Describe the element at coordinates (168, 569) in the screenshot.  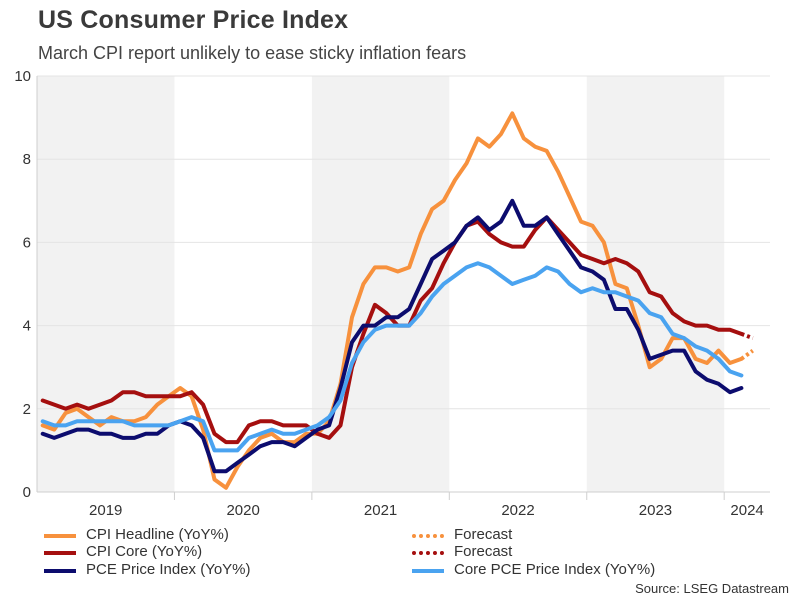
I see `legend-label-pce: PCE Price Index (YoY%)` at that location.